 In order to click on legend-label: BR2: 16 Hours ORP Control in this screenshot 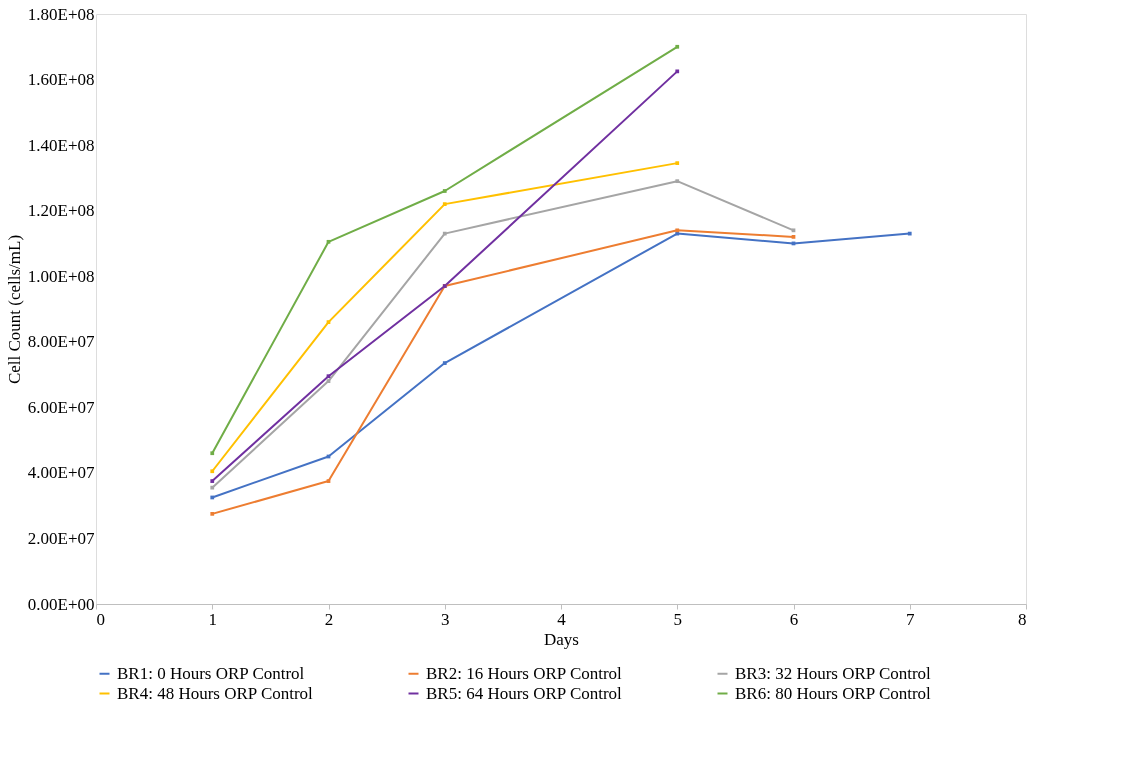, I will do `click(524, 673)`.